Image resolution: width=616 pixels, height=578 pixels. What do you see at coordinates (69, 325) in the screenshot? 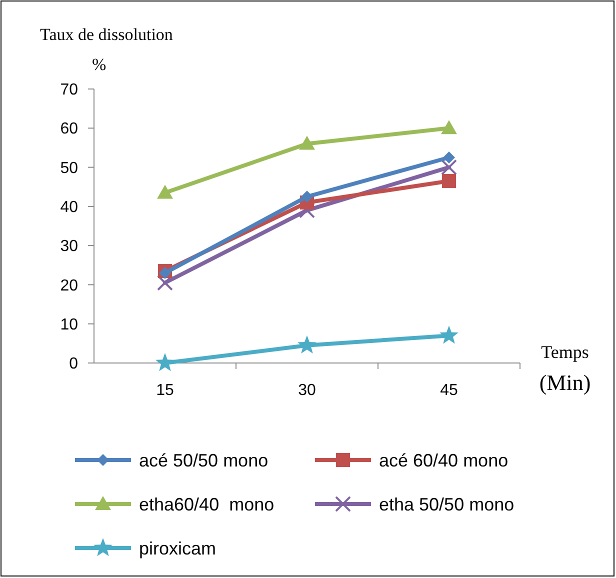
I see `y-tick-label: 10` at bounding box center [69, 325].